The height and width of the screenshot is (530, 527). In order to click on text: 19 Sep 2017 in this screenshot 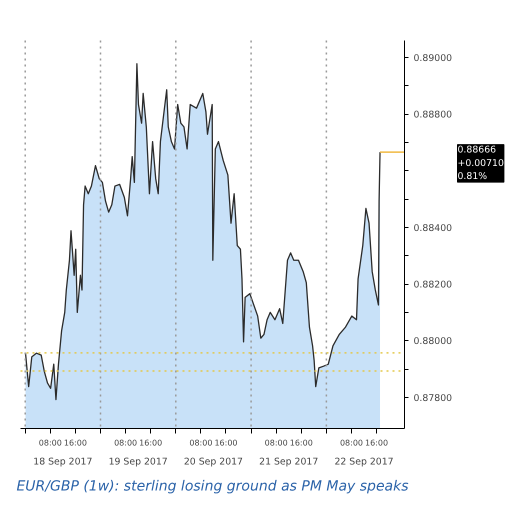, I will do `click(138, 462)`.